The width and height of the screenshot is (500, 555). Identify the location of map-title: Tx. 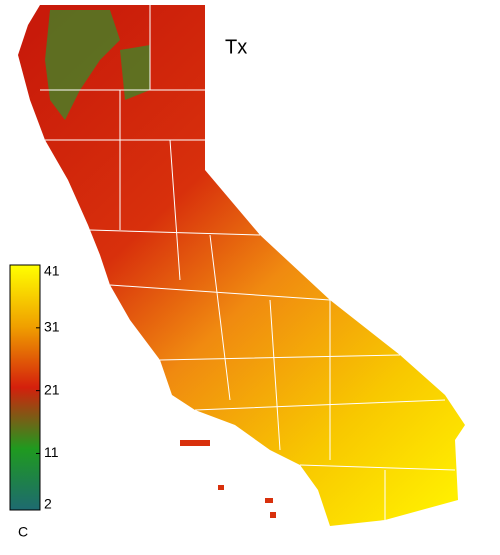
(236, 47).